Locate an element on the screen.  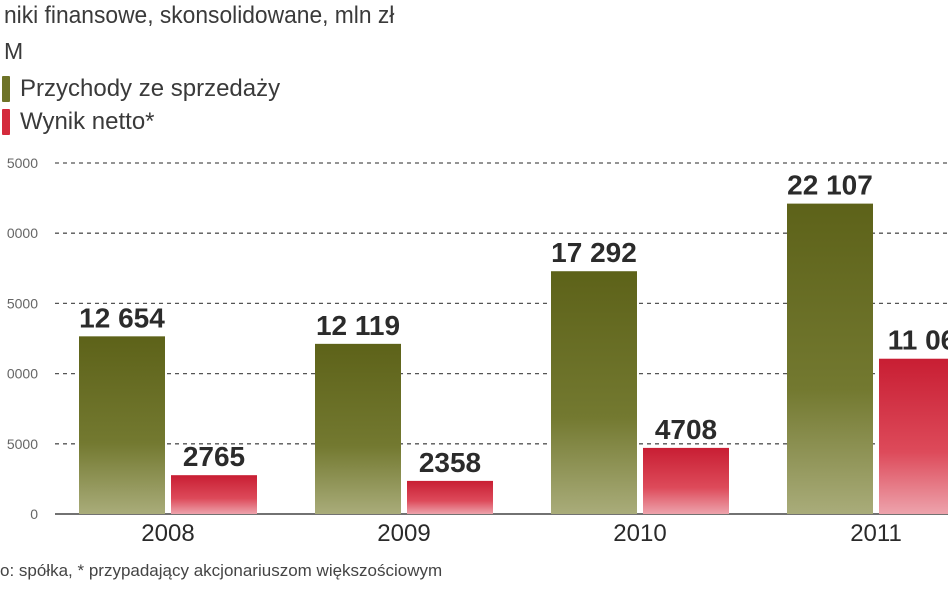
chart-title: niki finansowe, skonsolidowane, mln zł is located at coordinates (199, 15).